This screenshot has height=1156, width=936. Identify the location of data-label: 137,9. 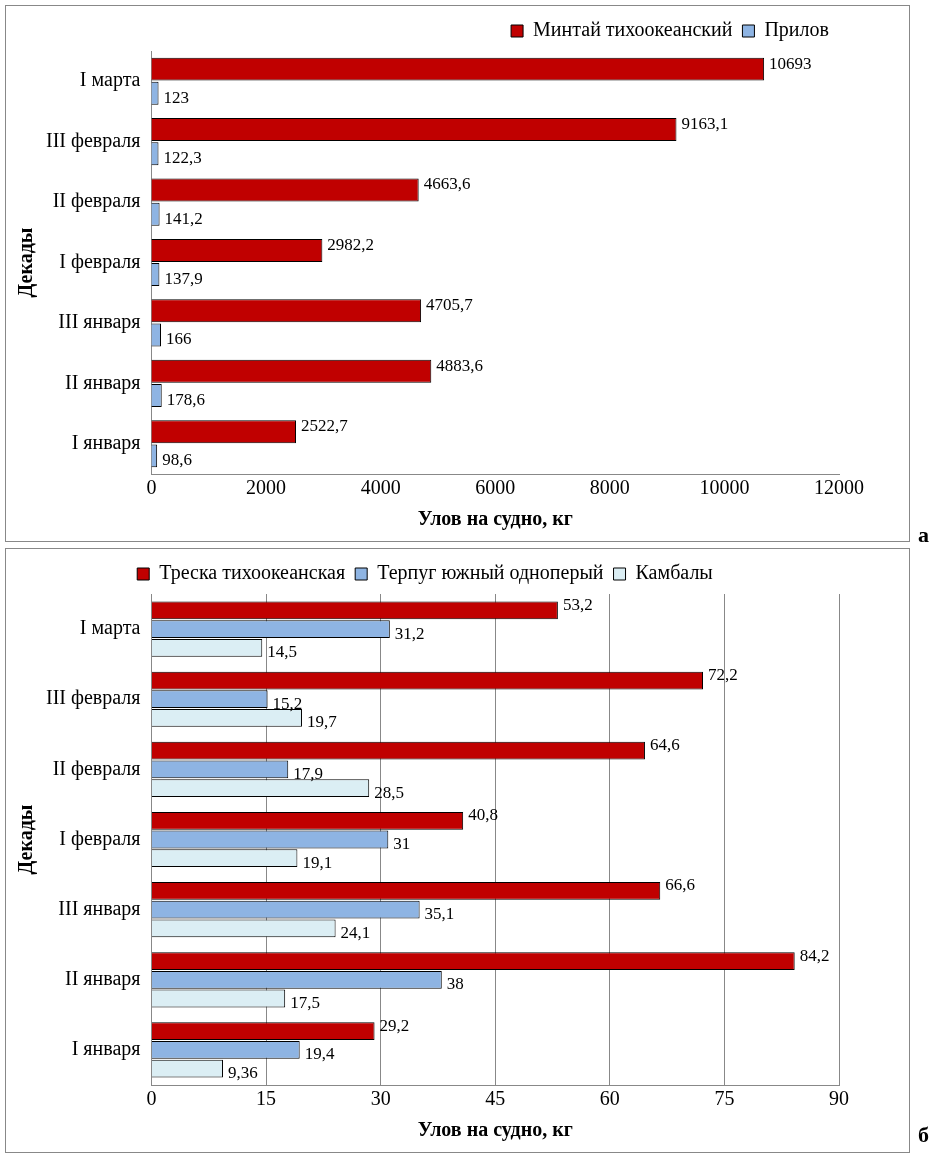
(183, 279).